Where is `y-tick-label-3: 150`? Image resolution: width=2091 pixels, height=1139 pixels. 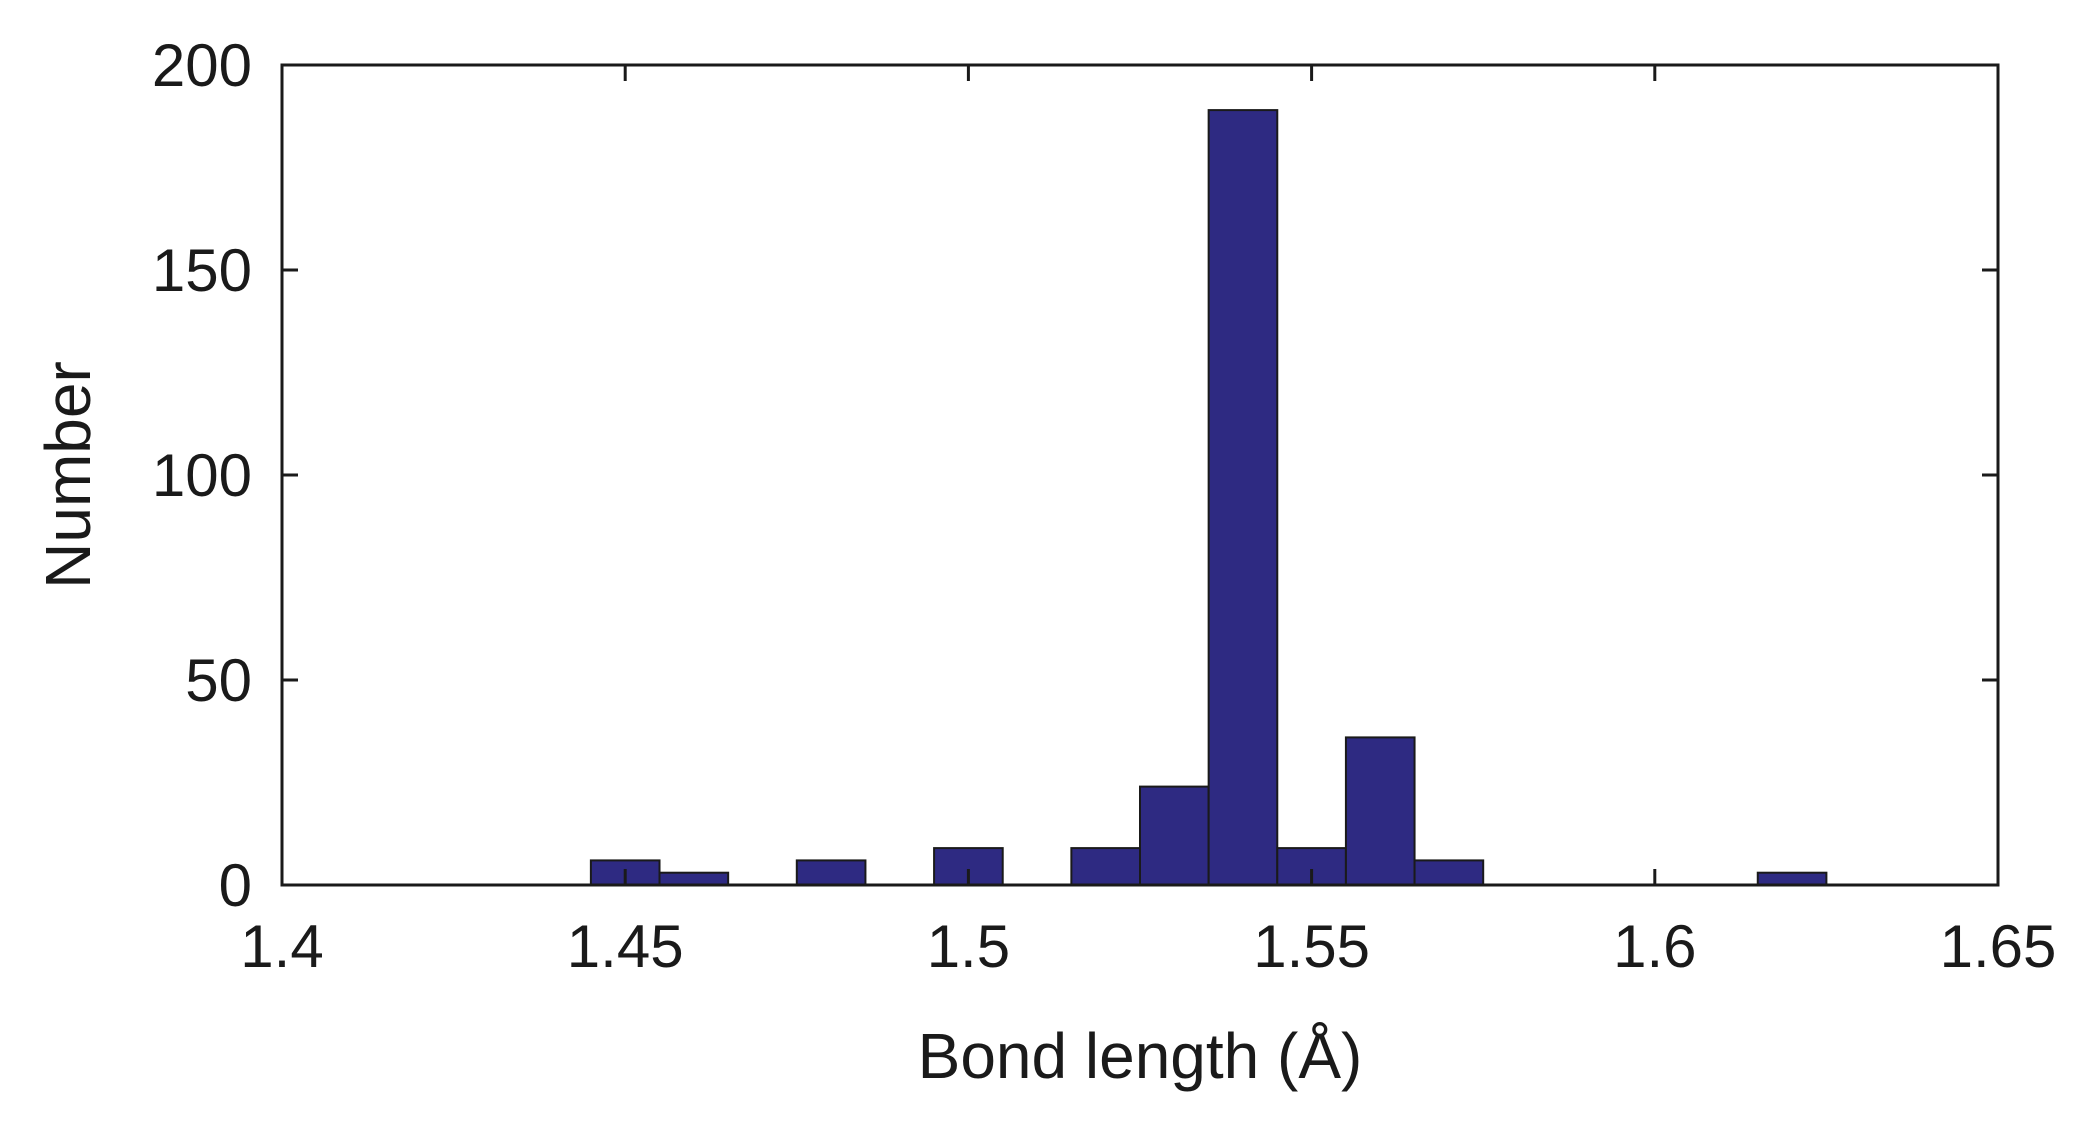
y-tick-label-3: 150 is located at coordinates (202, 270).